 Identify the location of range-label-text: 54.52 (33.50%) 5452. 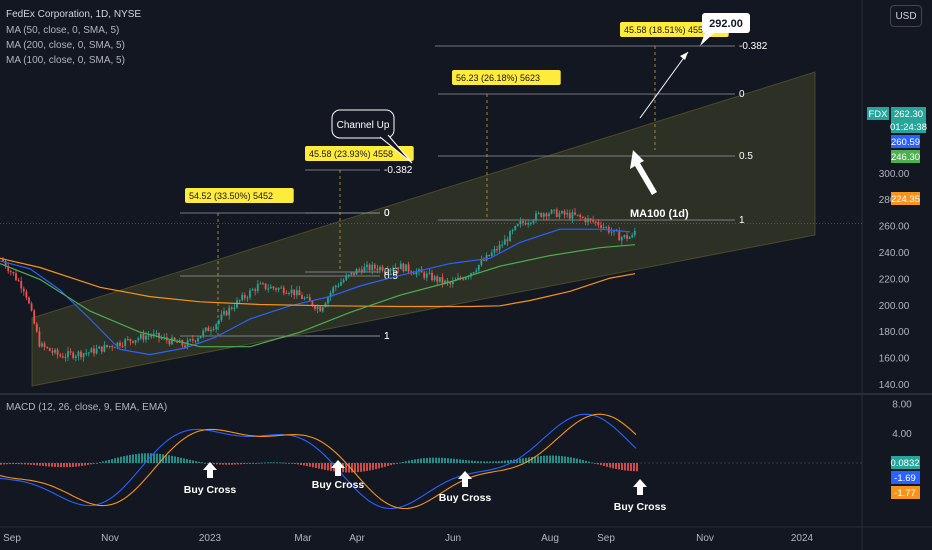
(231, 196).